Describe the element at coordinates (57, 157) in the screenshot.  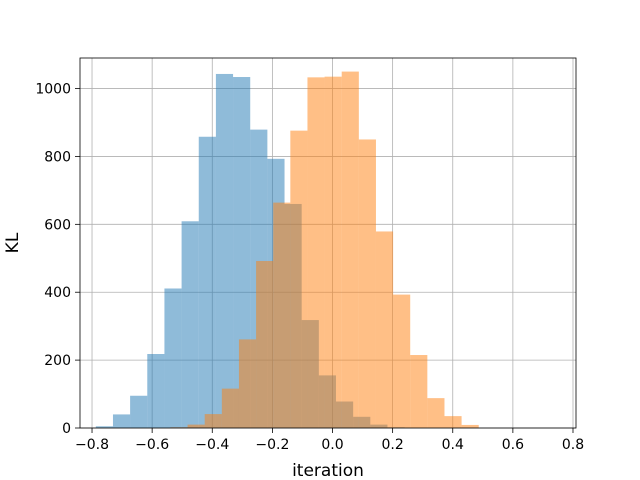
I see `y-tick-label: 800` at that location.